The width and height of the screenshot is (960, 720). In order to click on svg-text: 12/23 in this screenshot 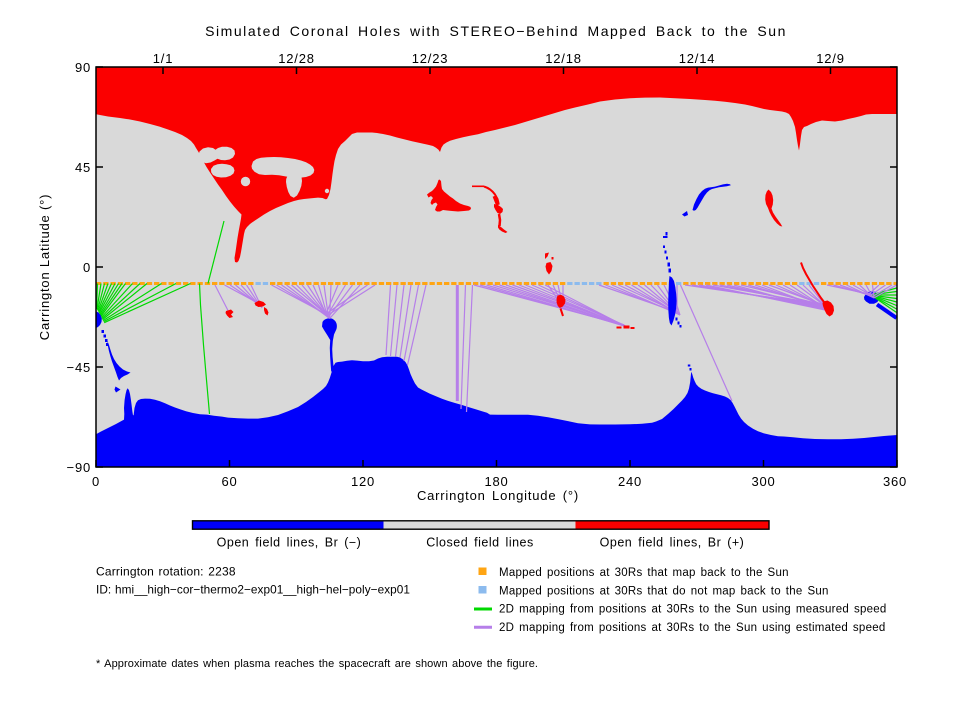, I will do `click(430, 58)`.